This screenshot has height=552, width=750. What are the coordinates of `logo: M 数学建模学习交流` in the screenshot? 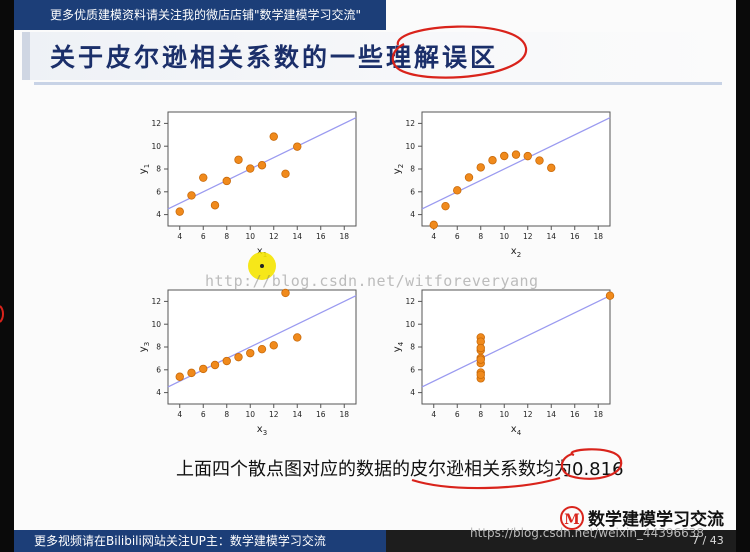 It's located at (642, 517).